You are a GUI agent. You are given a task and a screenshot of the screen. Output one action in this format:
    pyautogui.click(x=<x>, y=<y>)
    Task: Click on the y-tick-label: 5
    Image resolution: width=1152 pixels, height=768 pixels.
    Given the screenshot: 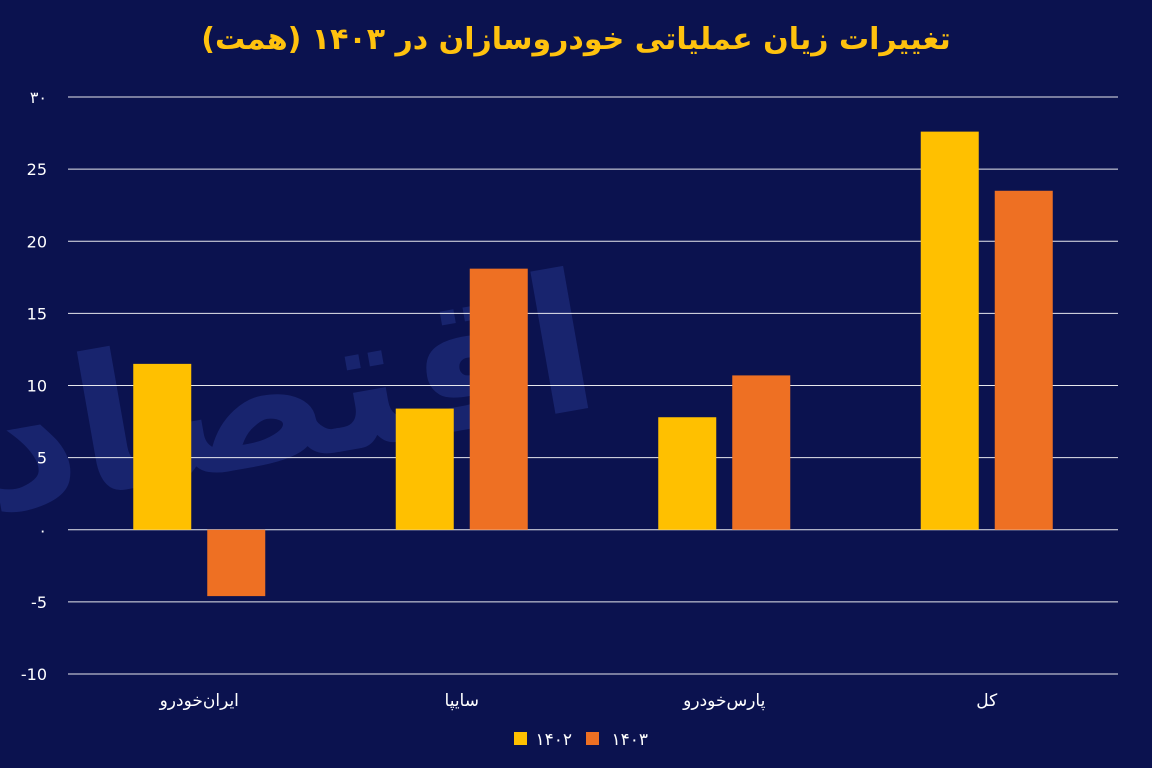 What is the action you would take?
    pyautogui.click(x=42, y=458)
    